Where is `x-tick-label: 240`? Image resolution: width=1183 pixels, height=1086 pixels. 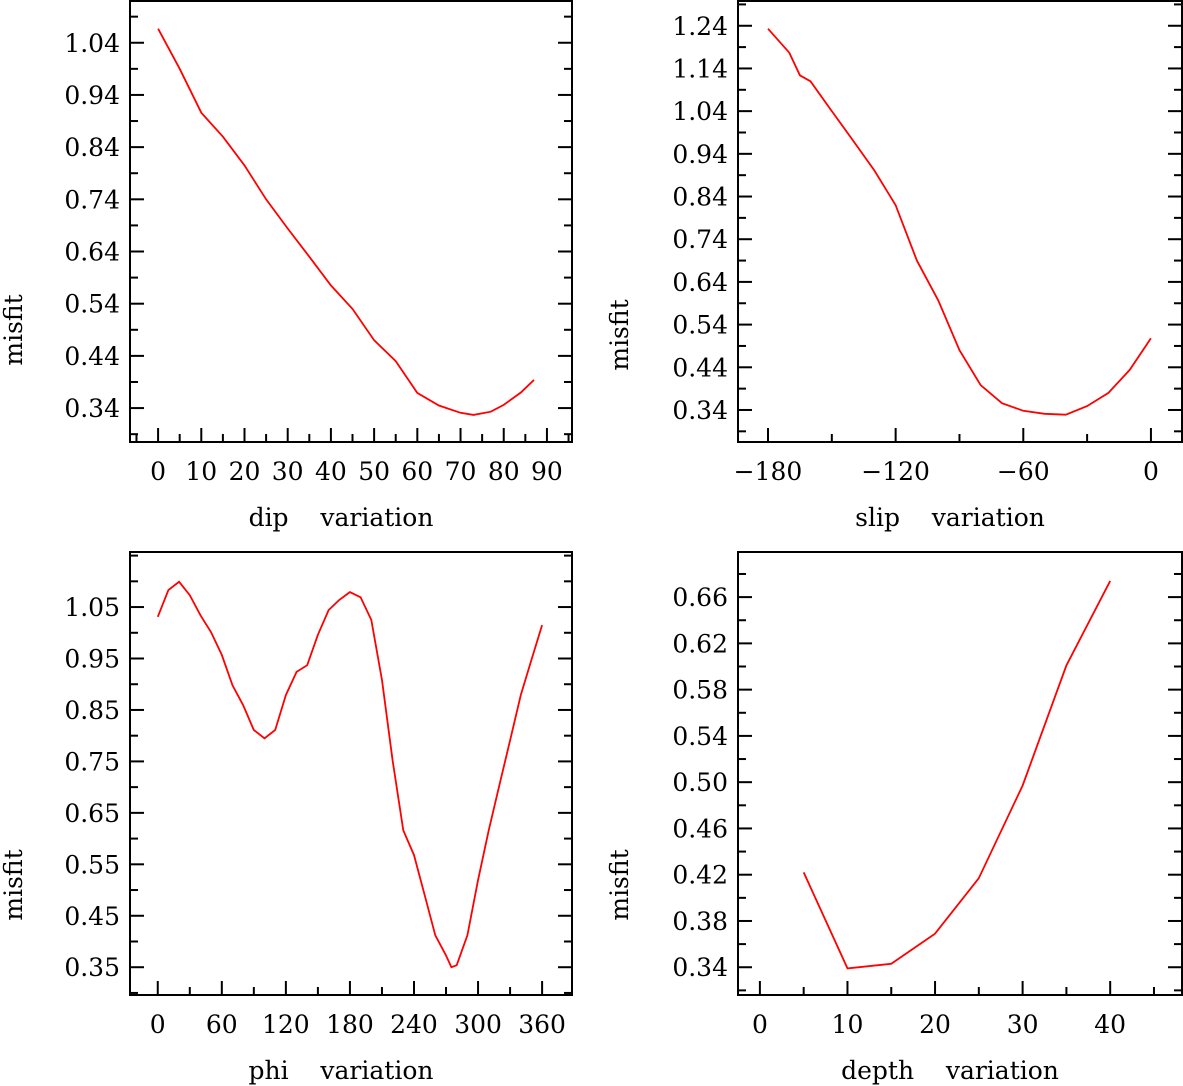
x-tick-label: 240 is located at coordinates (414, 1024).